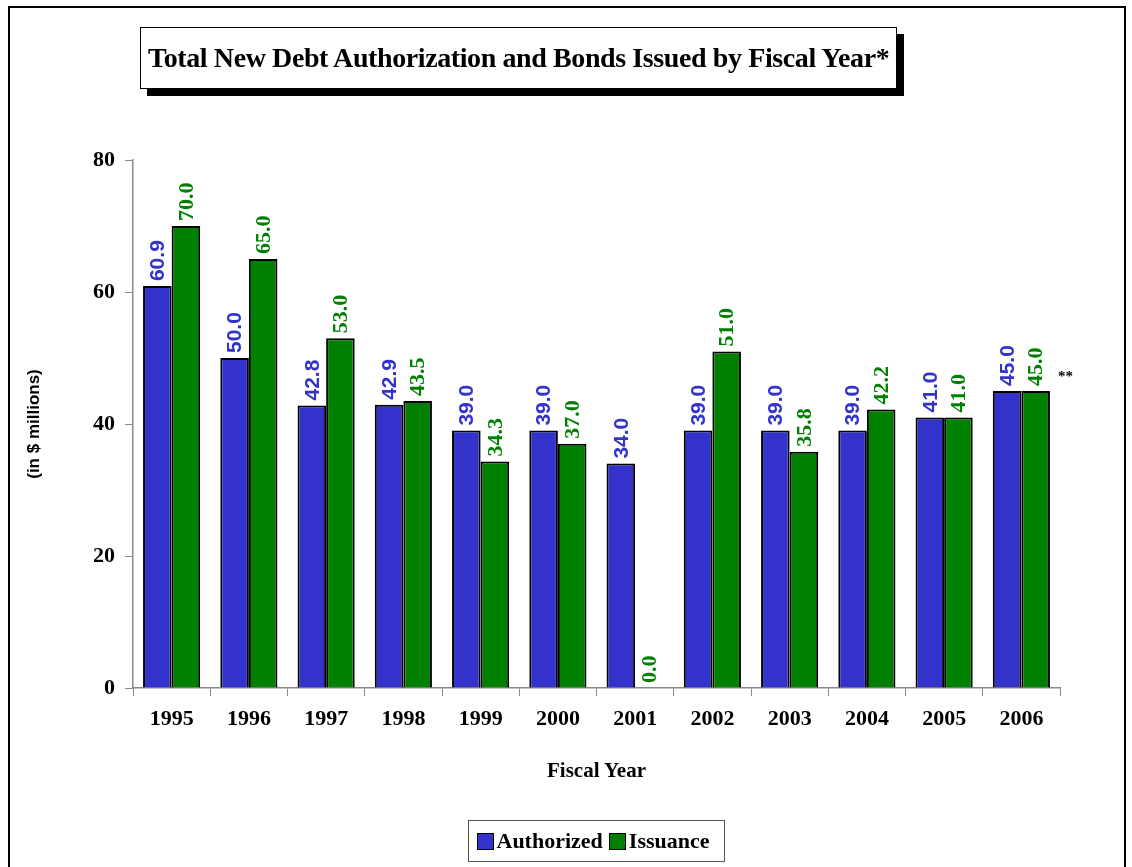  What do you see at coordinates (880, 385) in the screenshot?
I see `data-label: 42.2` at bounding box center [880, 385].